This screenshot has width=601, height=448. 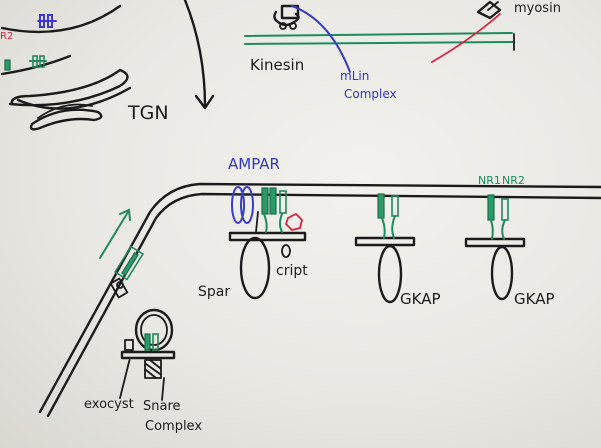 I want to click on tgn-label: TGN, so click(x=148, y=113).